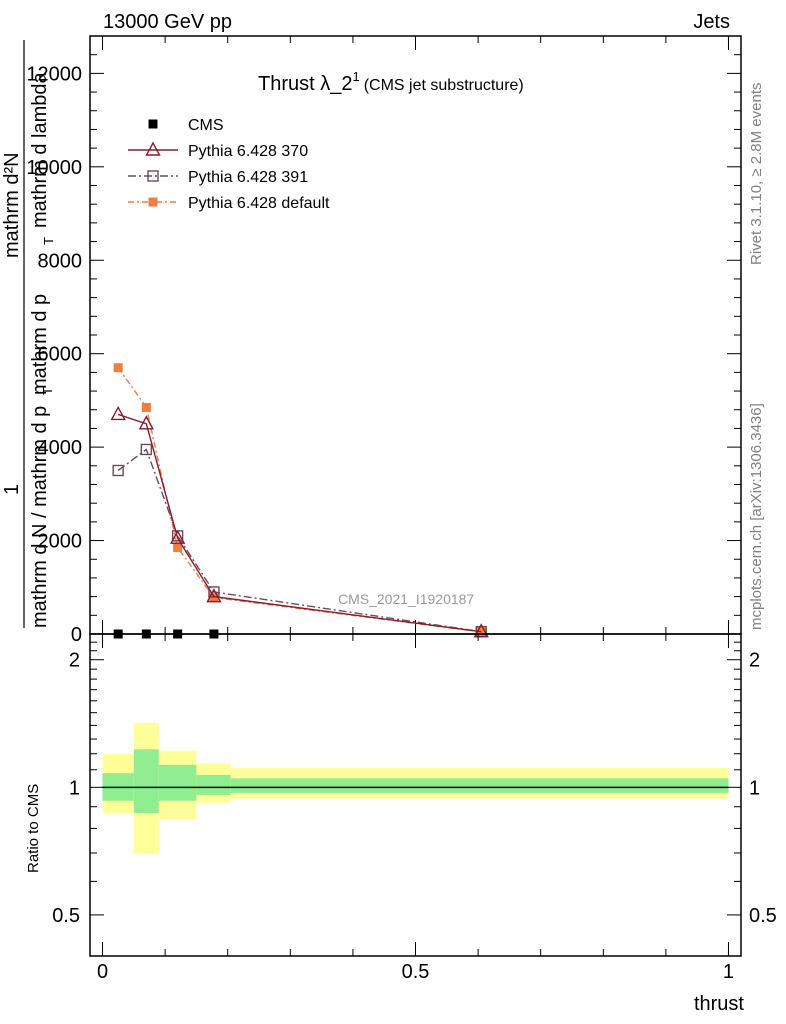 This screenshot has width=786, height=1024. What do you see at coordinates (54, 168) in the screenshot?
I see `main-ytick-label: 10000` at bounding box center [54, 168].